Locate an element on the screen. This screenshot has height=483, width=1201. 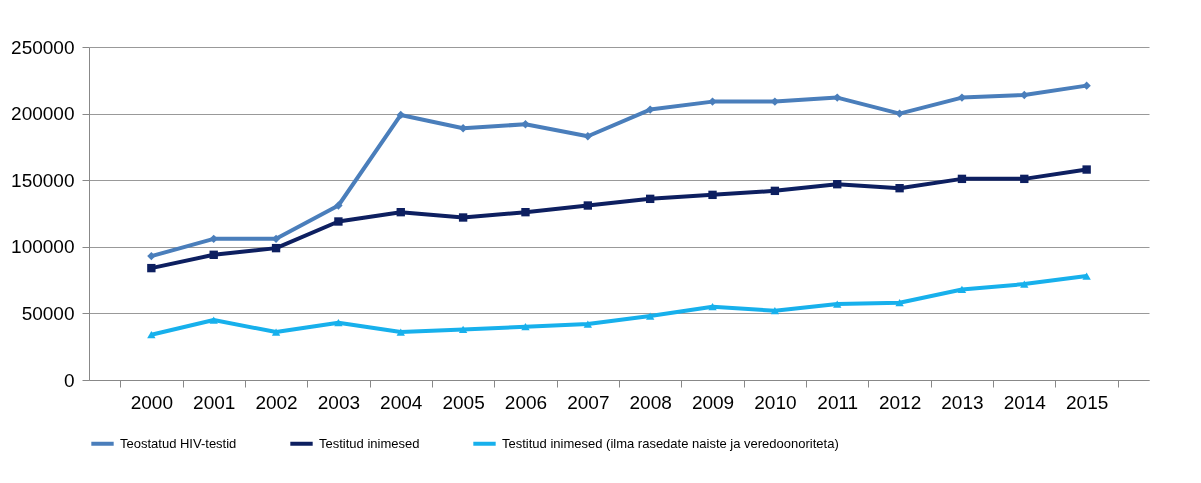
y-tick-label: 250000 is located at coordinates (43, 47).